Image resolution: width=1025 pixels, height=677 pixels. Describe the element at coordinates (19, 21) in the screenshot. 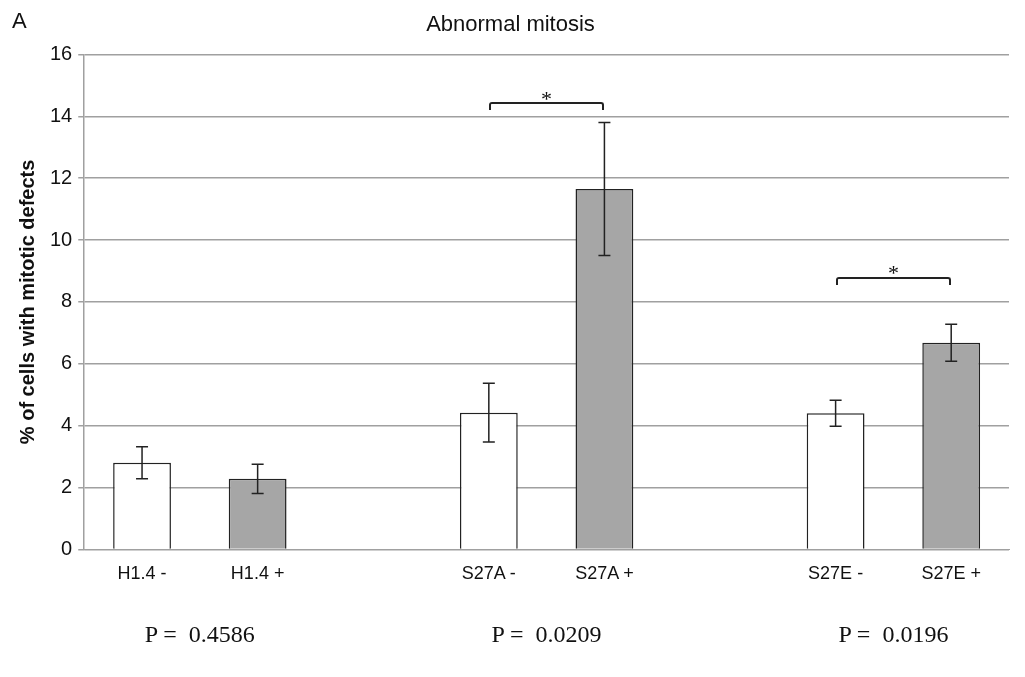

I see `text: A` at that location.